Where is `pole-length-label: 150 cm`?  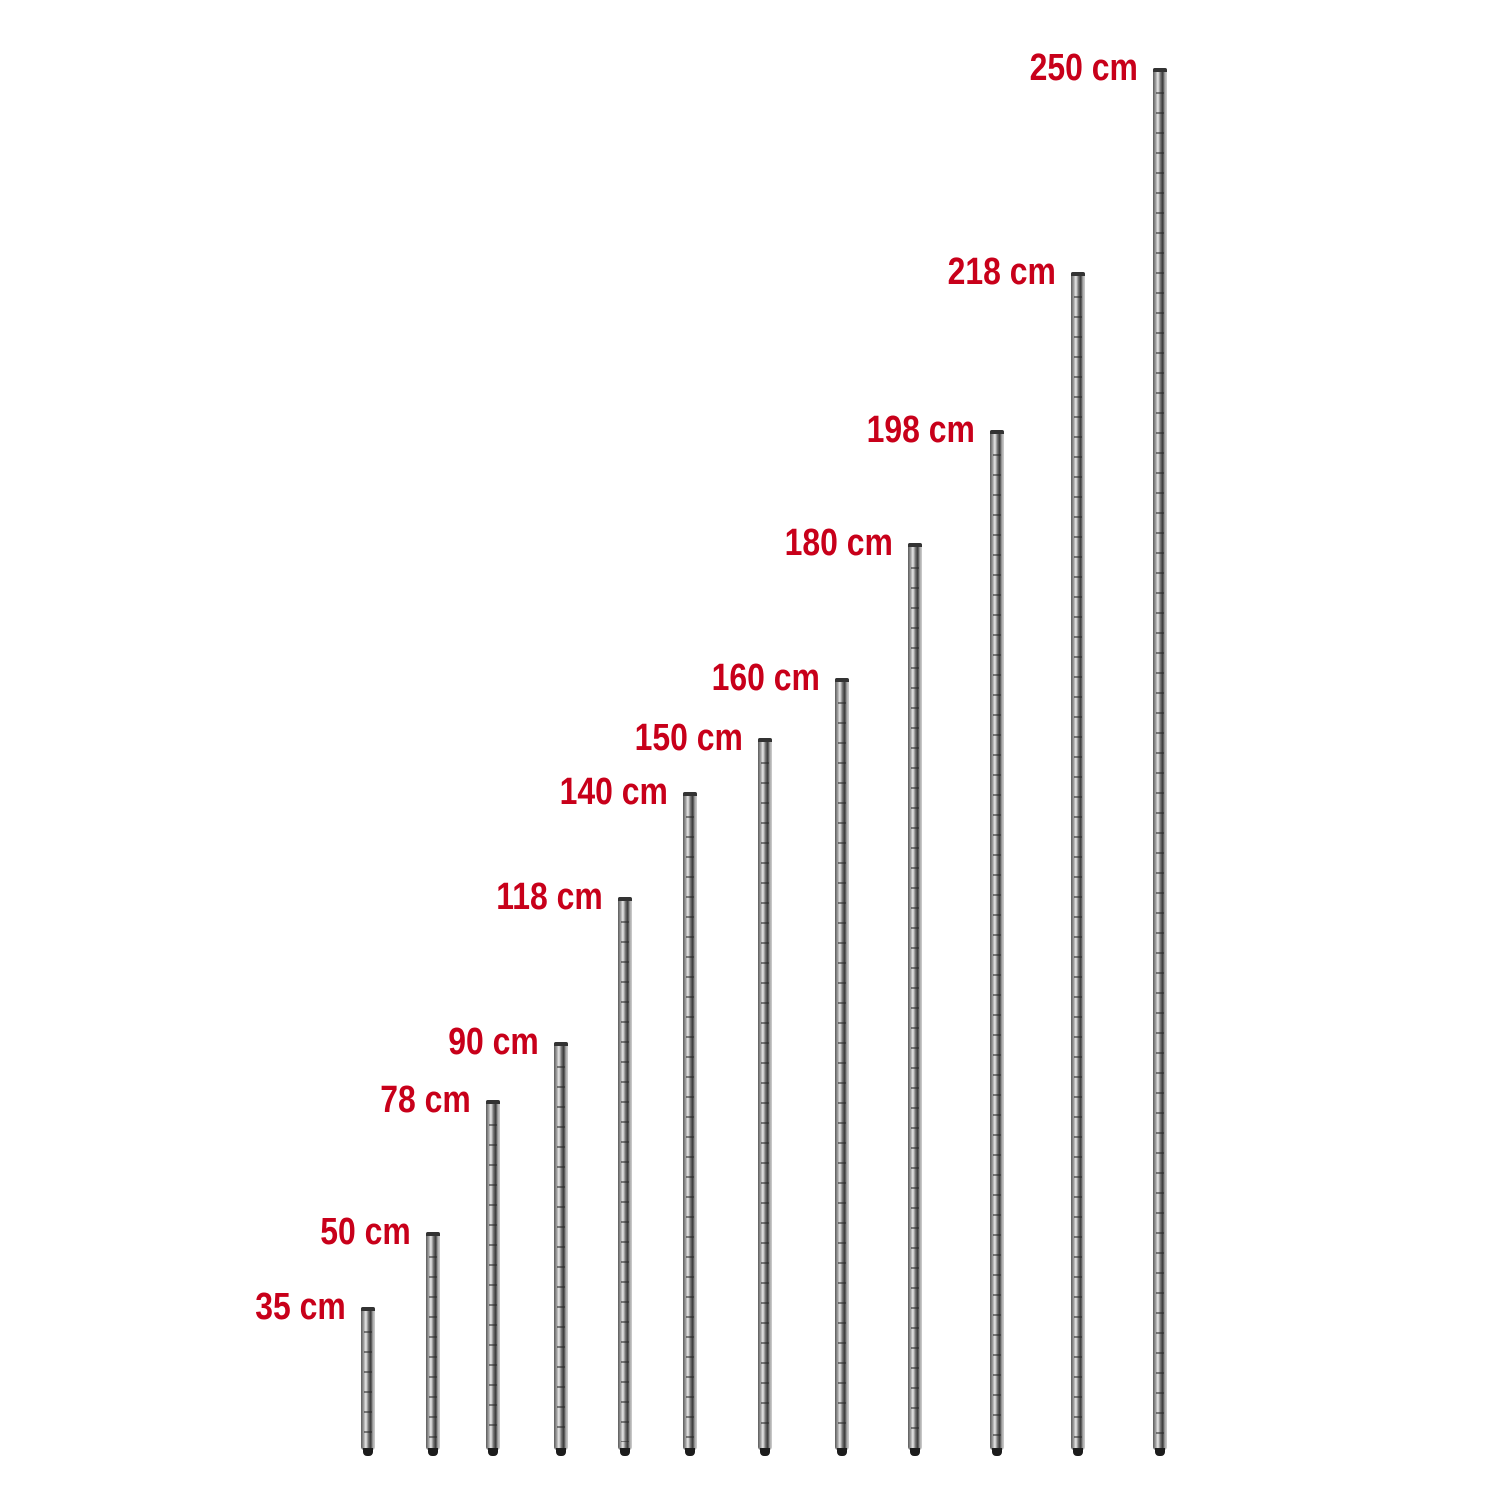 pole-length-label: 150 cm is located at coordinates (688, 738).